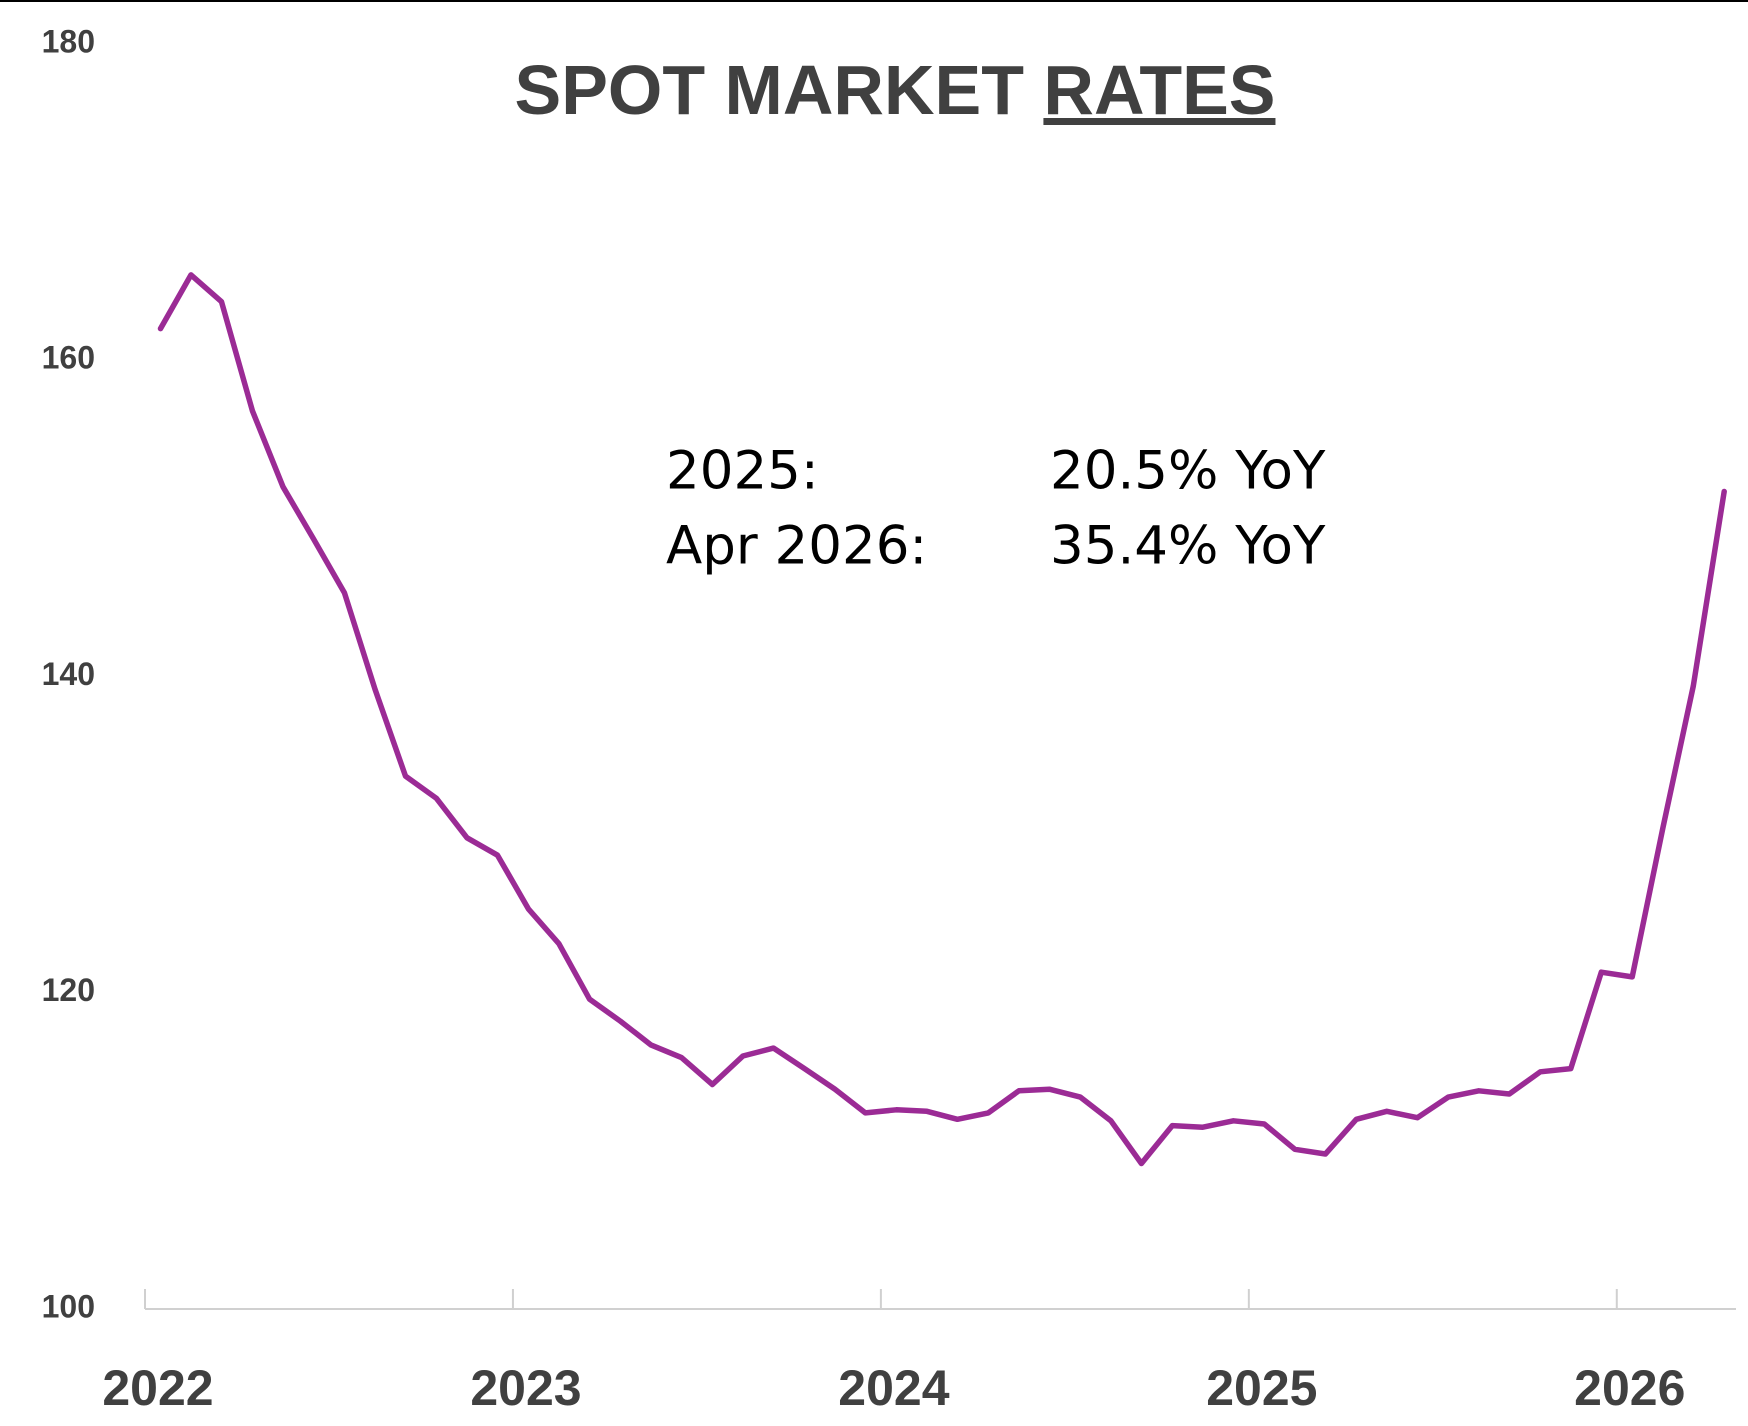  I want to click on x-tick-label: 2022, so click(157, 1388).